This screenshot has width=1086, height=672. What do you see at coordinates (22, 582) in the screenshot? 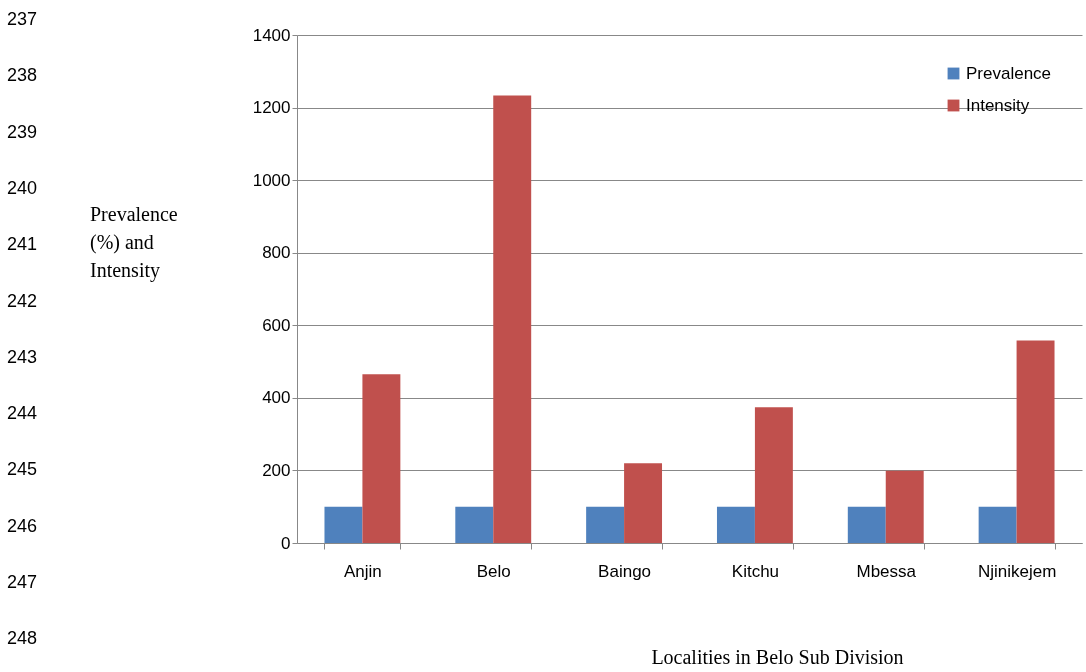
I see `text: 247` at bounding box center [22, 582].